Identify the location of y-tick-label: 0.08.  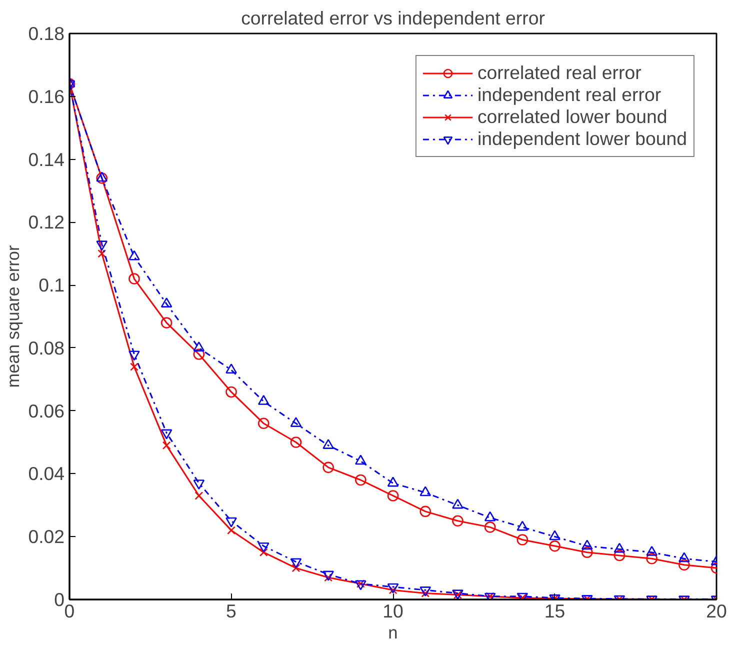
(46, 347).